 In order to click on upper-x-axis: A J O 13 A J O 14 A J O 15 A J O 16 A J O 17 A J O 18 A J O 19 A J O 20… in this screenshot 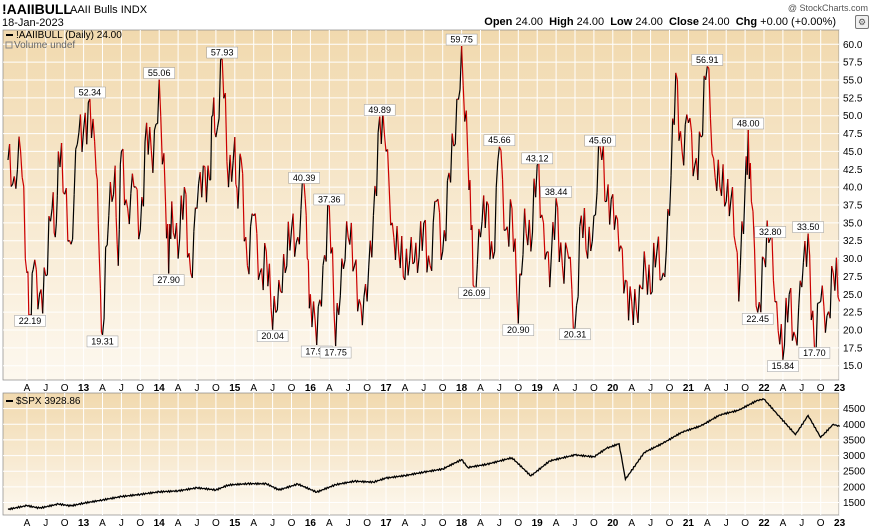, I will do `click(435, 388)`.